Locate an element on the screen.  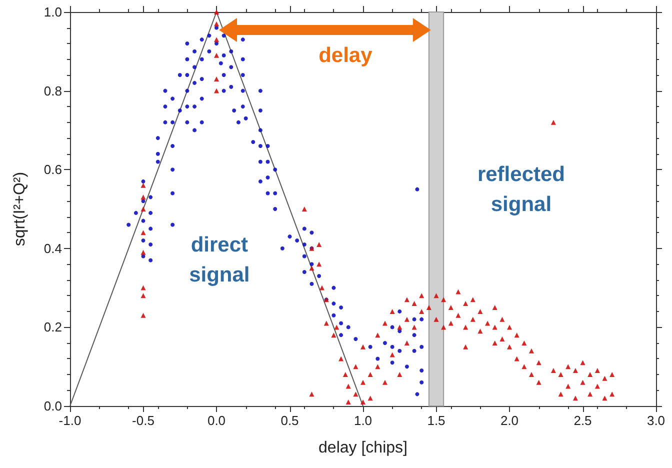
x-tick-label: 1.5 is located at coordinates (436, 420).